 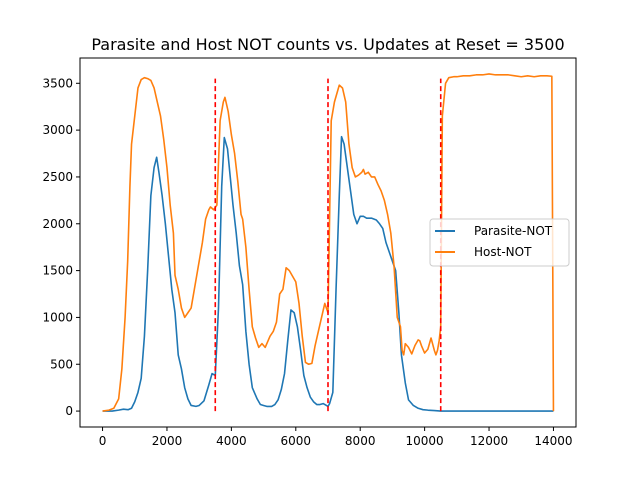 I want to click on legend: Parasite-NOT Host-NOT, so click(x=499, y=242).